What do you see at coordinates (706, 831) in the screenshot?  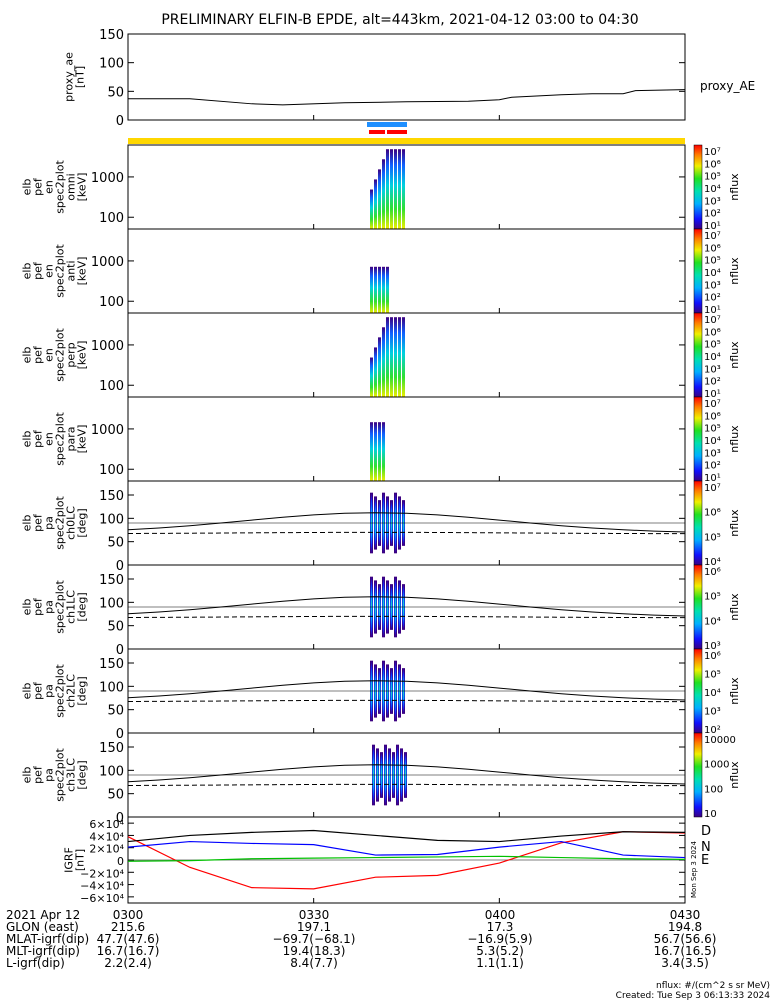 I see `igrf-legend-D: D` at bounding box center [706, 831].